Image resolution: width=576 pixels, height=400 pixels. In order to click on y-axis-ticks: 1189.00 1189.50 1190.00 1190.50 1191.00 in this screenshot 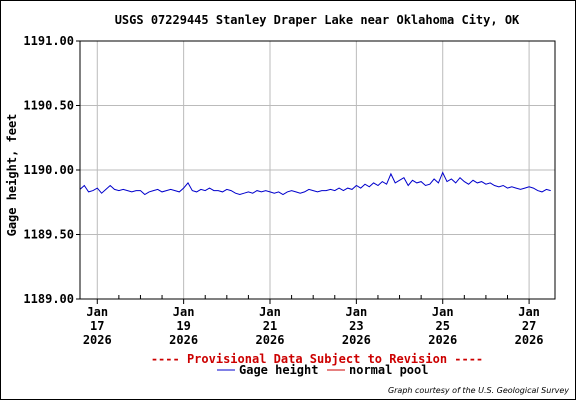, I will do `click(51, 170)`.